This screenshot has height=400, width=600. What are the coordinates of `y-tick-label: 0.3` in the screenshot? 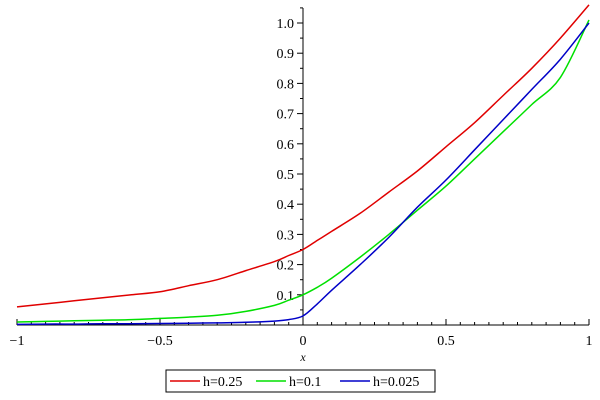 It's located at (286, 235).